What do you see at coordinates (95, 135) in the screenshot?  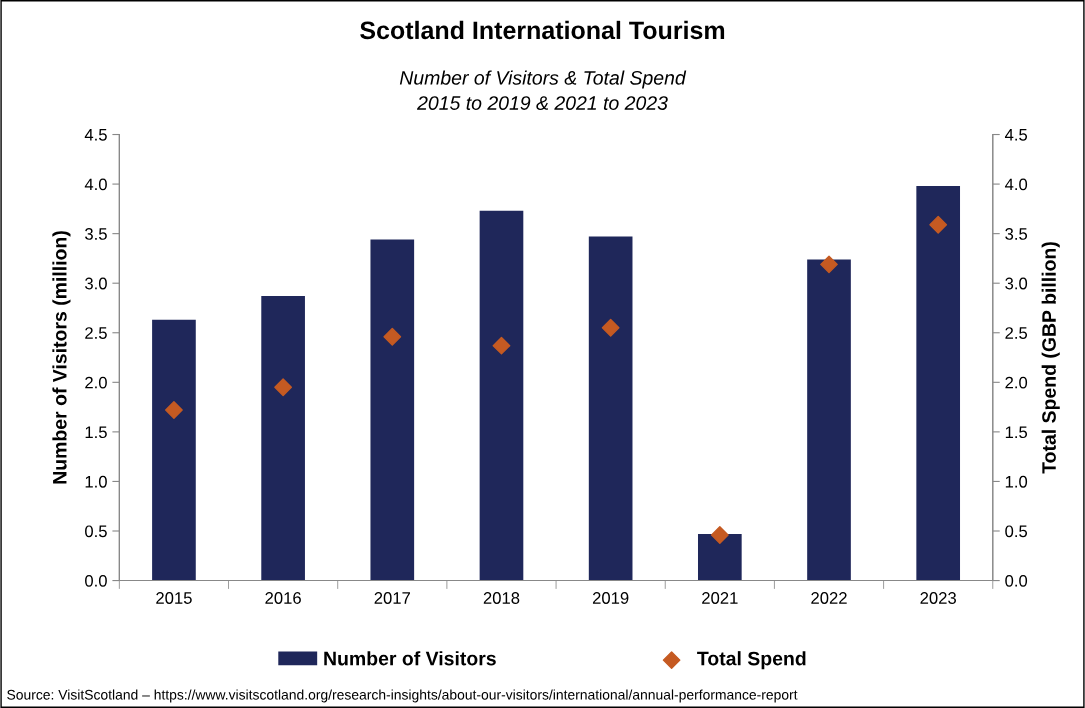 I see `y-tick-label: 4.5` at bounding box center [95, 135].